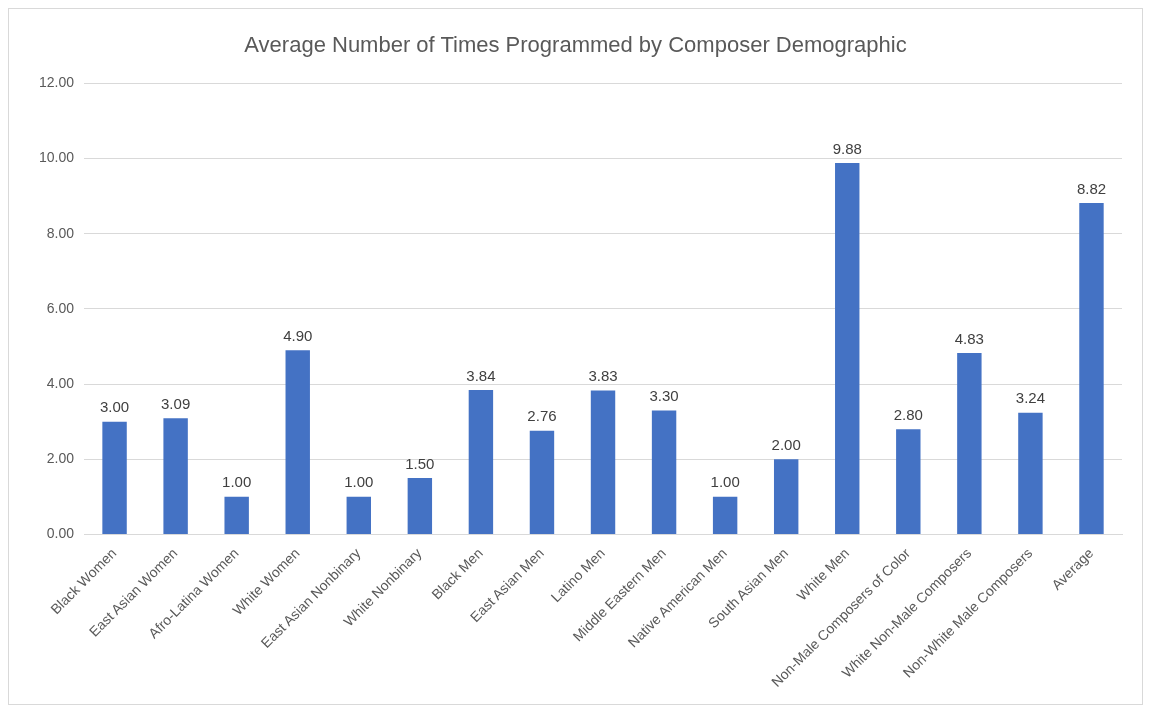 The image size is (1151, 713). I want to click on data-label: 2.80, so click(908, 414).